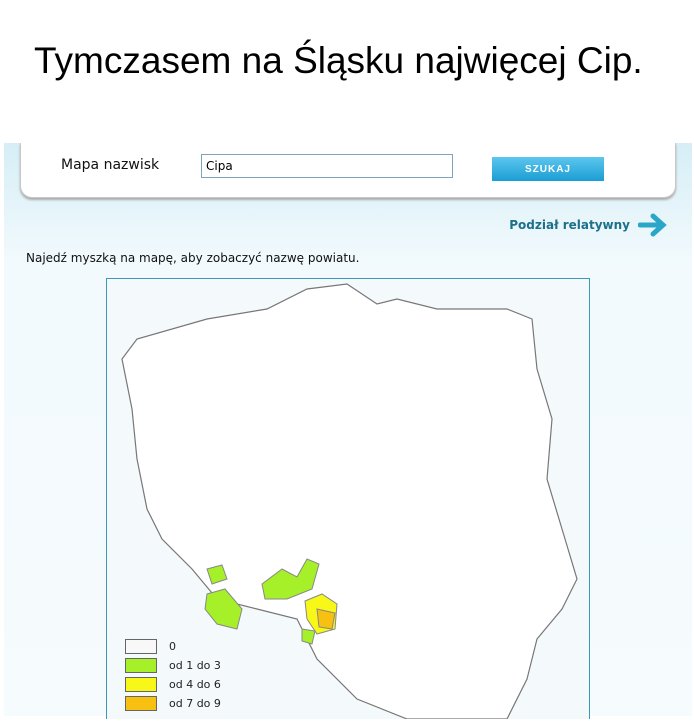 Image resolution: width=694 pixels, height=723 pixels. I want to click on caption: Tymczasem na Śląsku najwięcej Cip., so click(338, 60).